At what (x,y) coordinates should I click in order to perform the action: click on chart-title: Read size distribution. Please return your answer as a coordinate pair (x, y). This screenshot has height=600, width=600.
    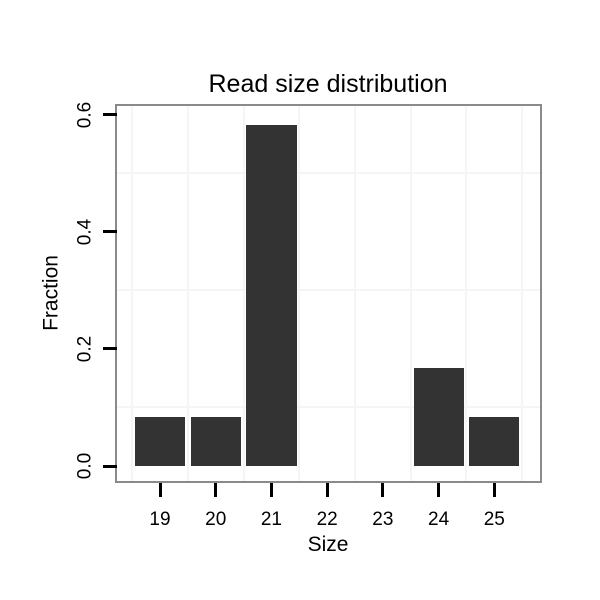
    Looking at the image, I should click on (328, 84).